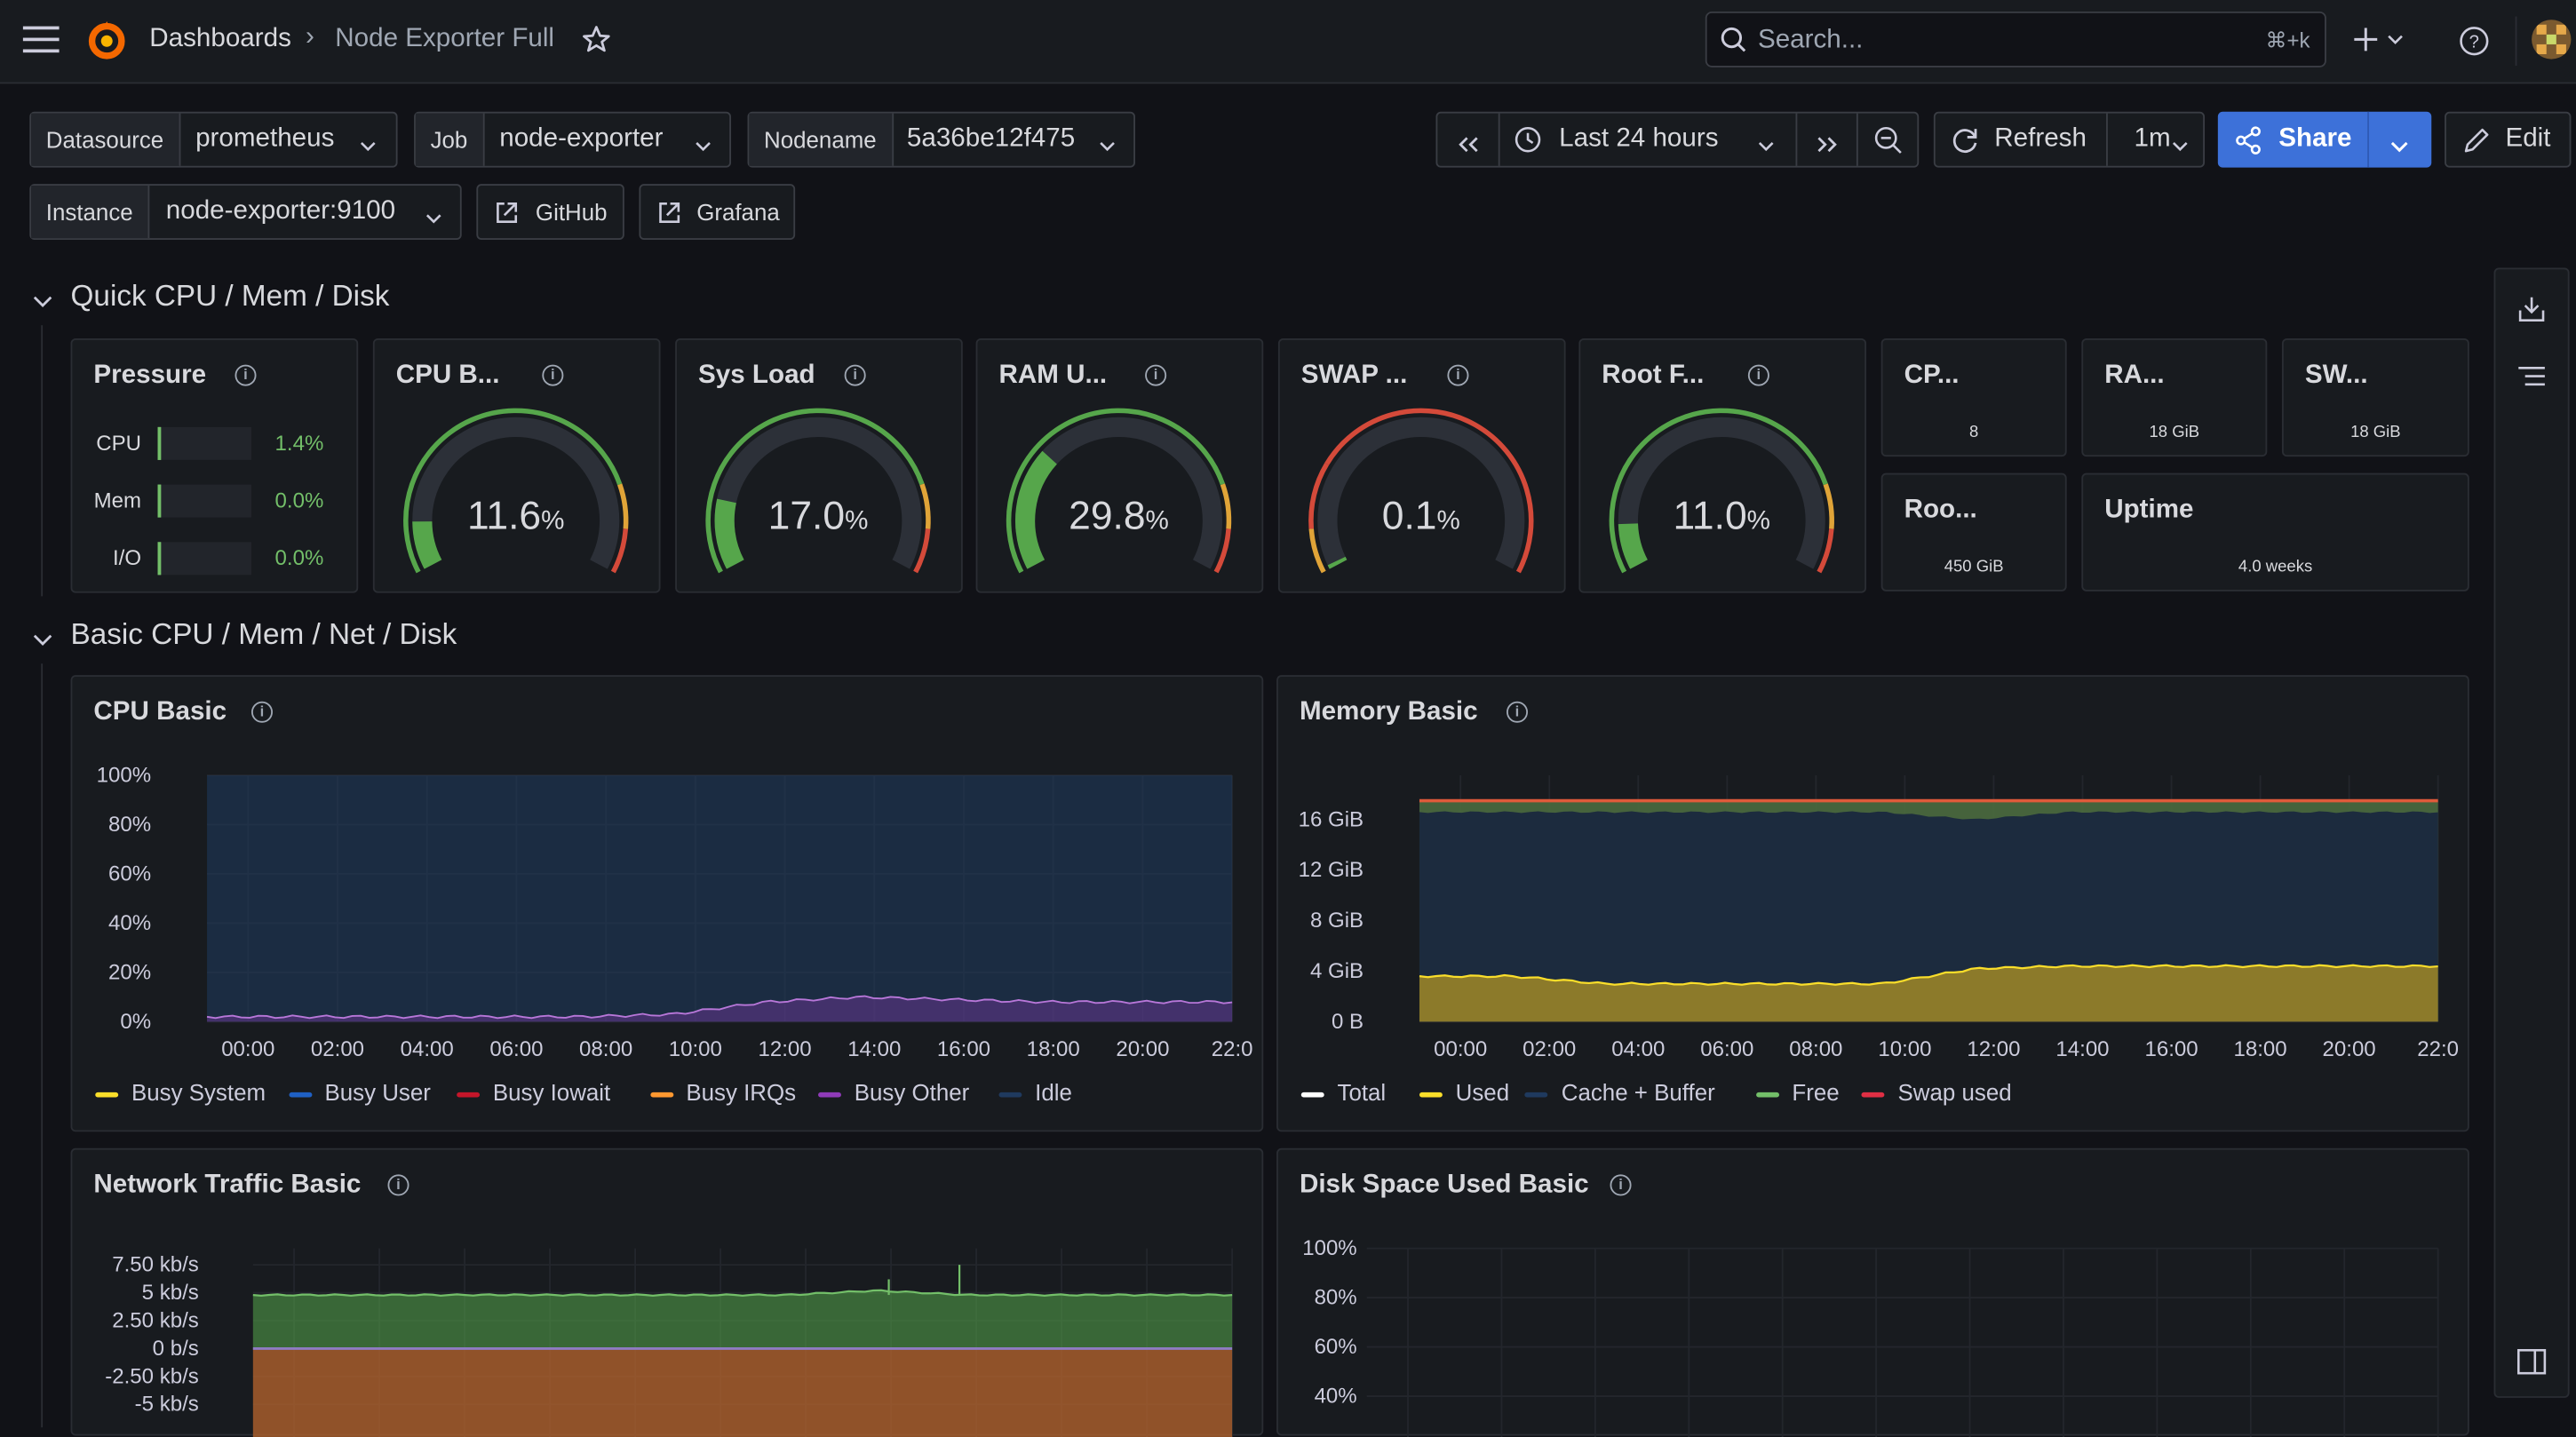 This screenshot has width=2576, height=1437. Describe the element at coordinates (263, 634) in the screenshot. I see `section-title-basic: Basic CPU / Mem / Net / Disk` at that location.